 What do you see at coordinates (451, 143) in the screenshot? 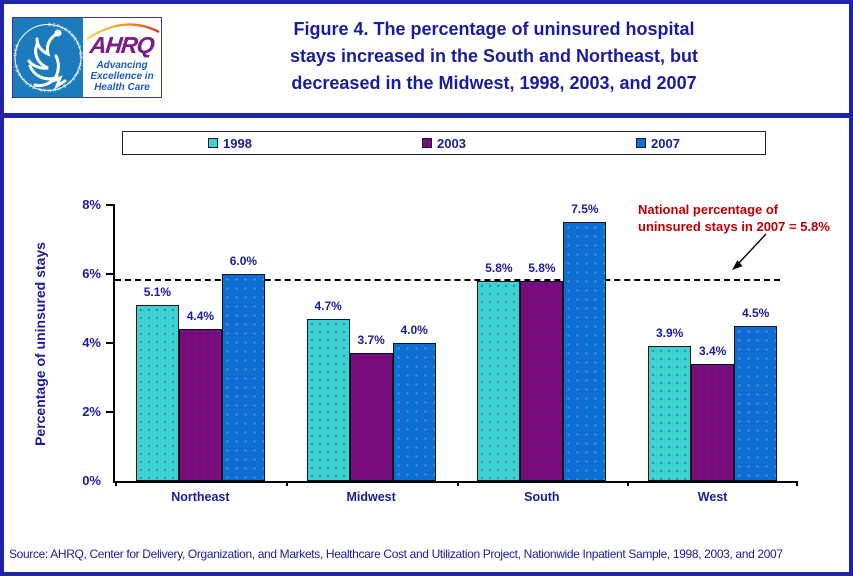
I see `legend-label-2003: 2003` at bounding box center [451, 143].